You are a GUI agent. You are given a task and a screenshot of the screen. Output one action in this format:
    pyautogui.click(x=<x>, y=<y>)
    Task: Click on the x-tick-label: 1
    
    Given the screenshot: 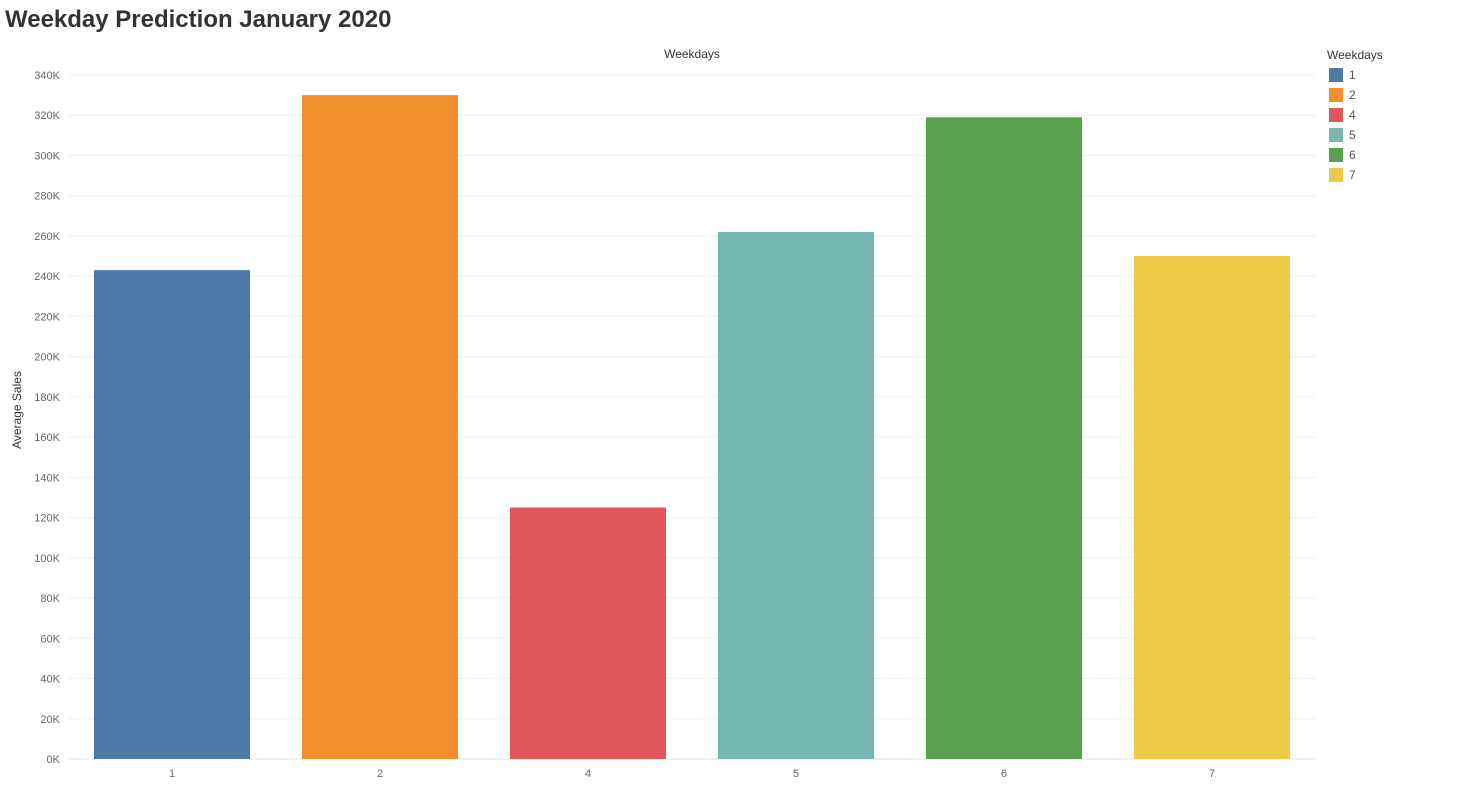 What is the action you would take?
    pyautogui.click(x=172, y=774)
    